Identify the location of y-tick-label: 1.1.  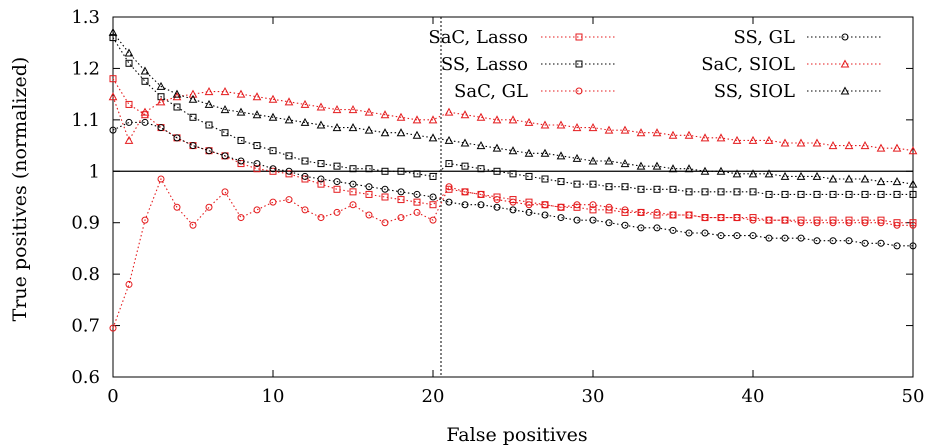
(85, 120).